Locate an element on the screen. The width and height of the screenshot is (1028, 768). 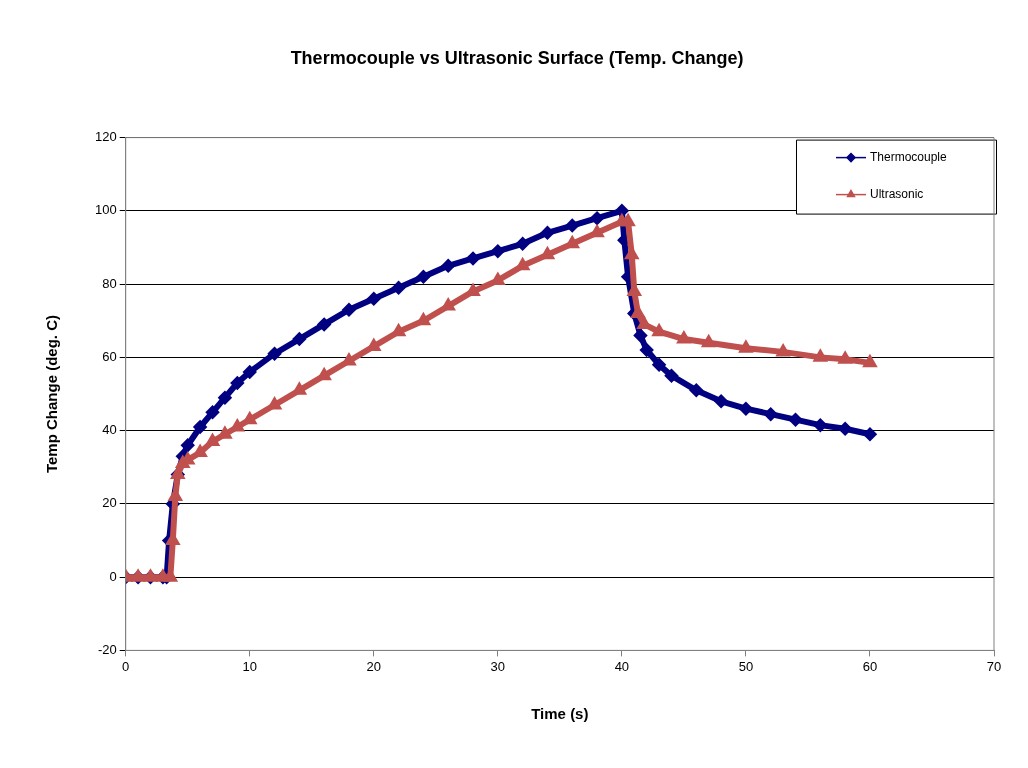
y-tick-label: 20 is located at coordinates (109, 503).